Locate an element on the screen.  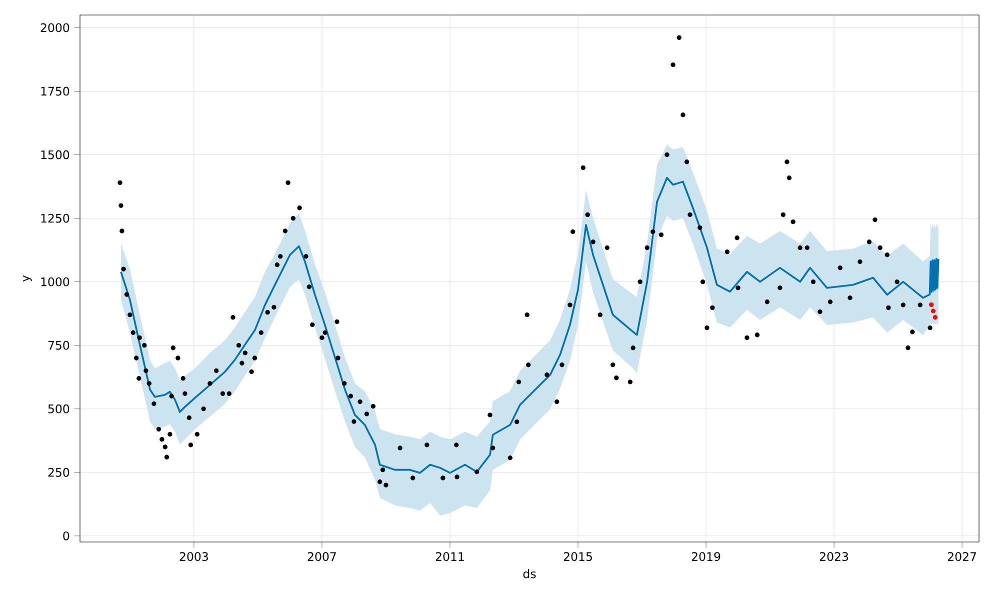
y-axis-title: y is located at coordinates (27, 278).